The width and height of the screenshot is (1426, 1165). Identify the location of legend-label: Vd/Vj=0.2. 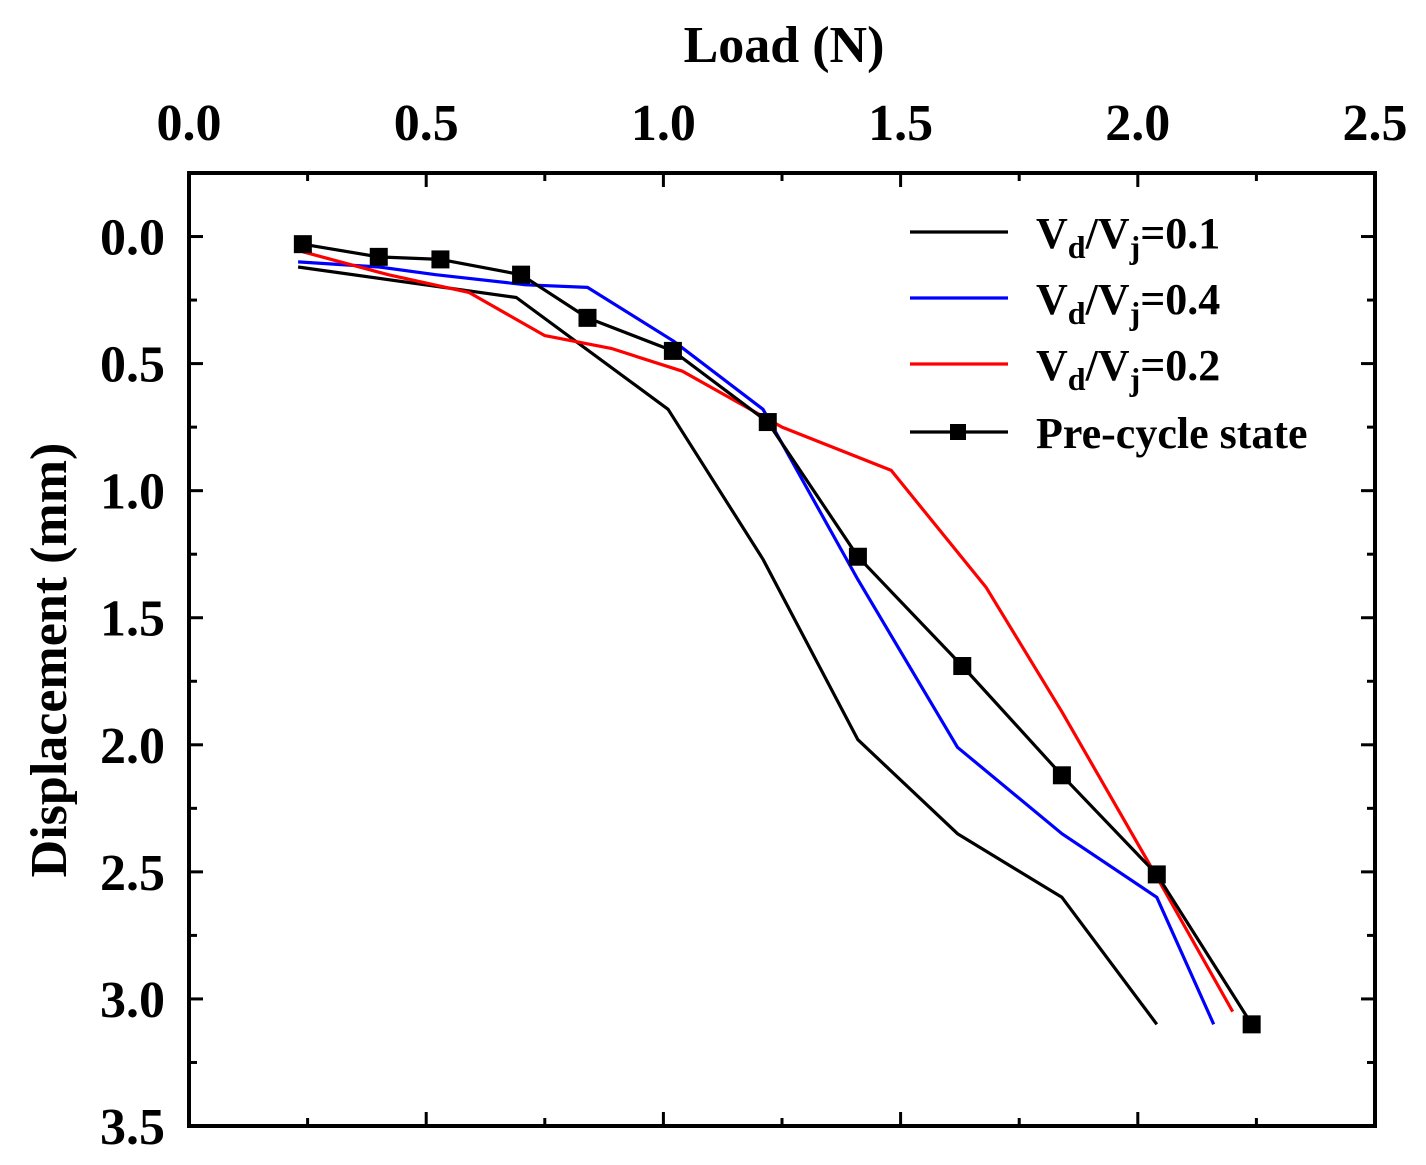
(1128, 369).